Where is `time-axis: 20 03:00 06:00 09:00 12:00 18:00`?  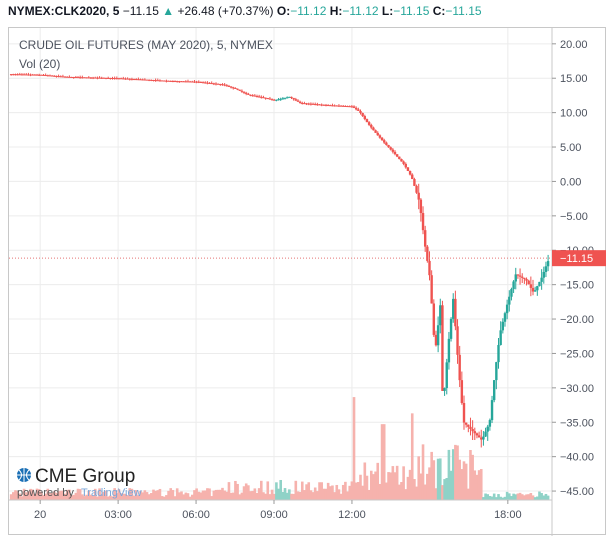
time-axis: 20 03:00 06:00 09:00 12:00 18:00 is located at coordinates (280, 510).